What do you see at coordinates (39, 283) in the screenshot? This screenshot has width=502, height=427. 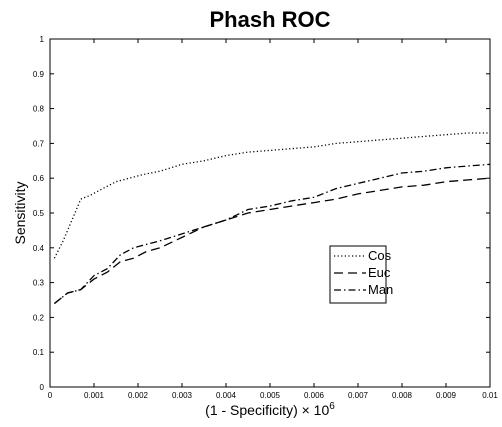 I see `y-tick-label: 0.3` at bounding box center [39, 283].